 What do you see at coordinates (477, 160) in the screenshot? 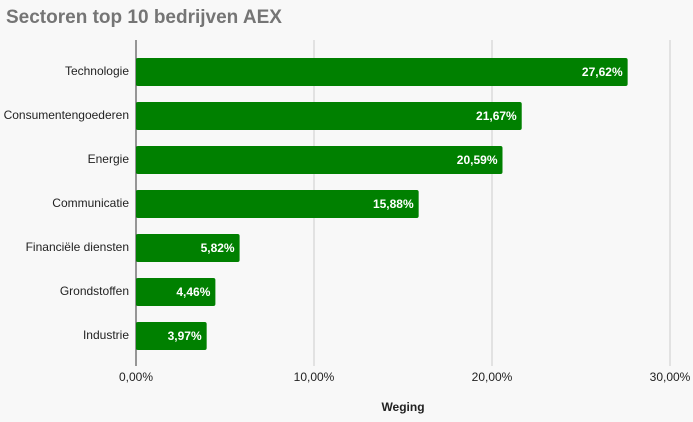
I see `value-label: 20,59%` at bounding box center [477, 160].